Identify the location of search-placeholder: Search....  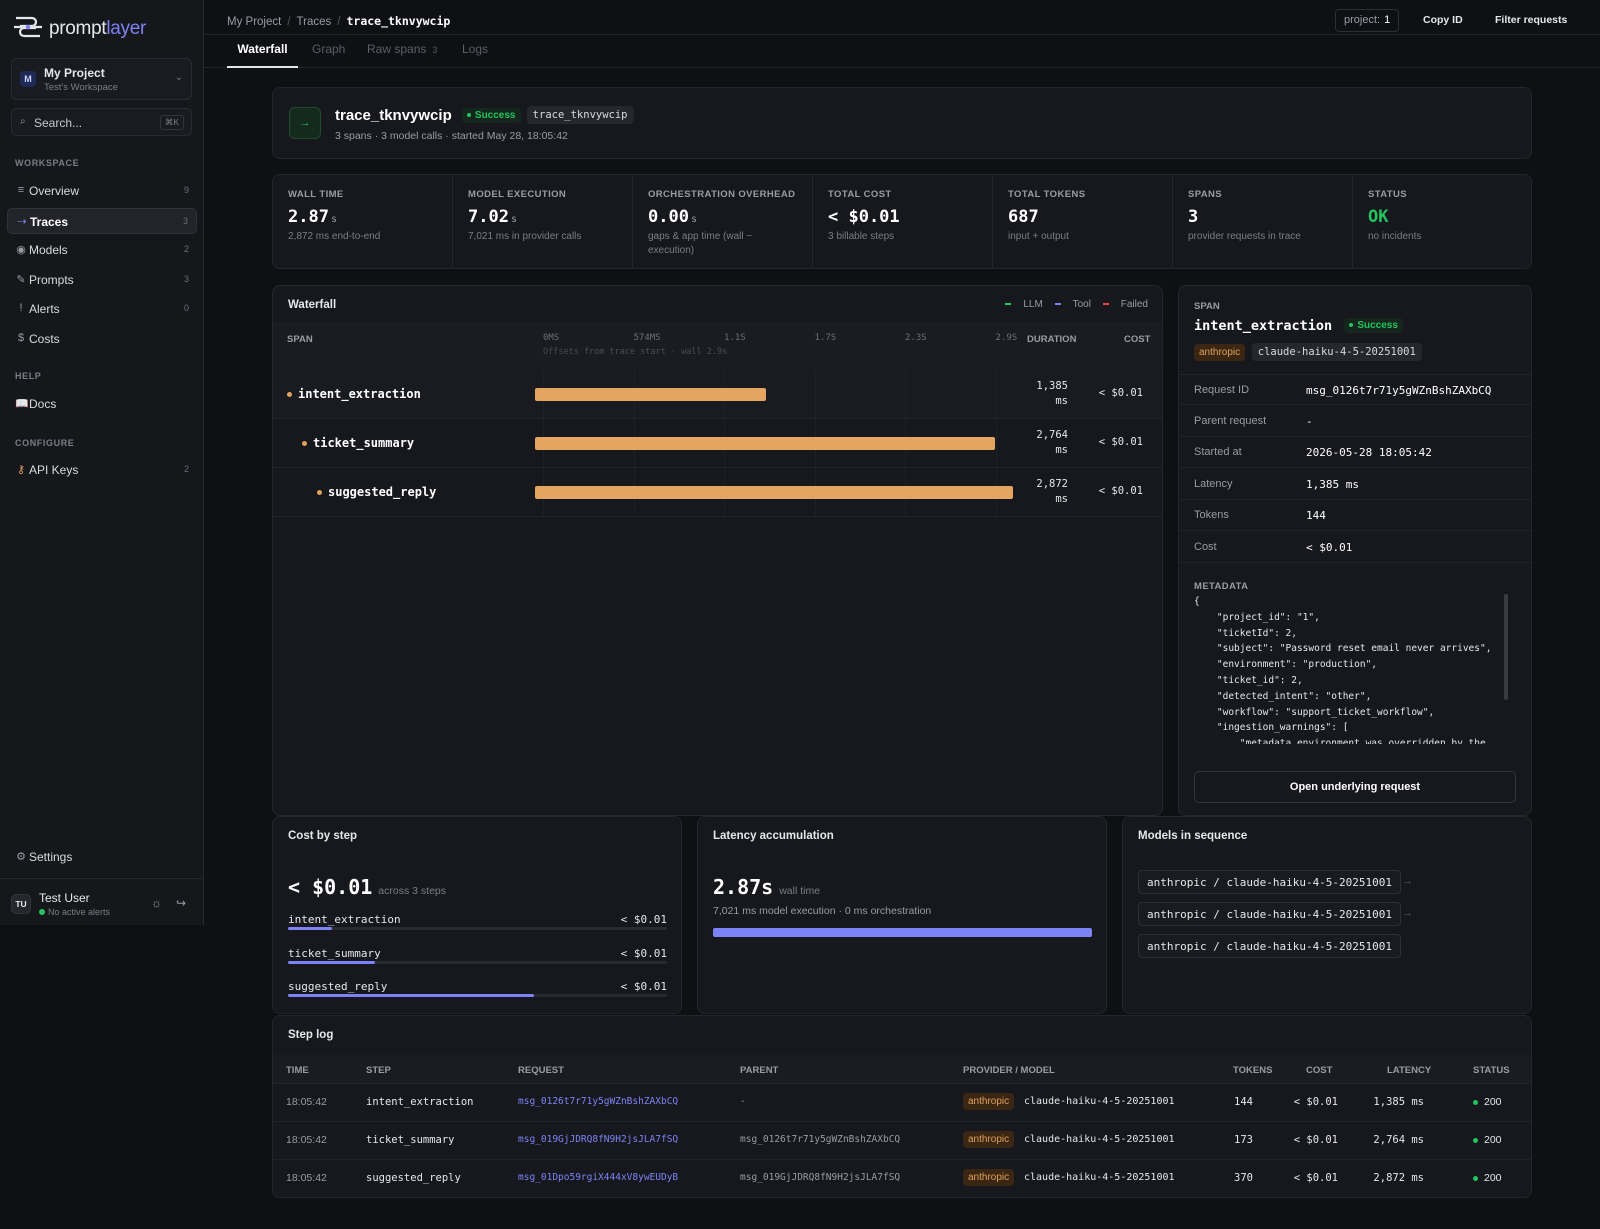
(58, 123).